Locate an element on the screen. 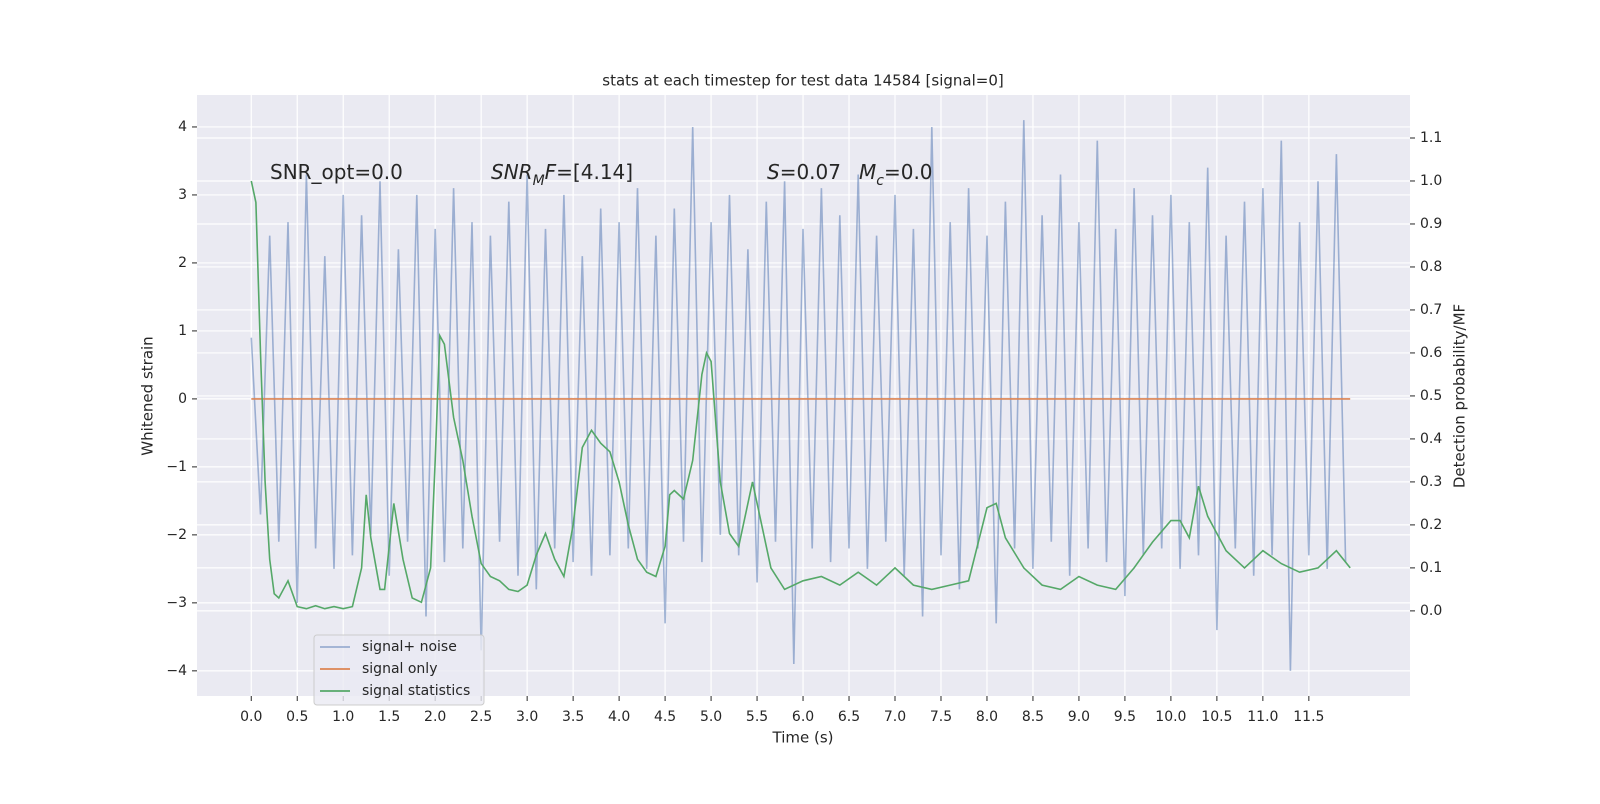  x-tick-label: 7.0 is located at coordinates (895, 717).